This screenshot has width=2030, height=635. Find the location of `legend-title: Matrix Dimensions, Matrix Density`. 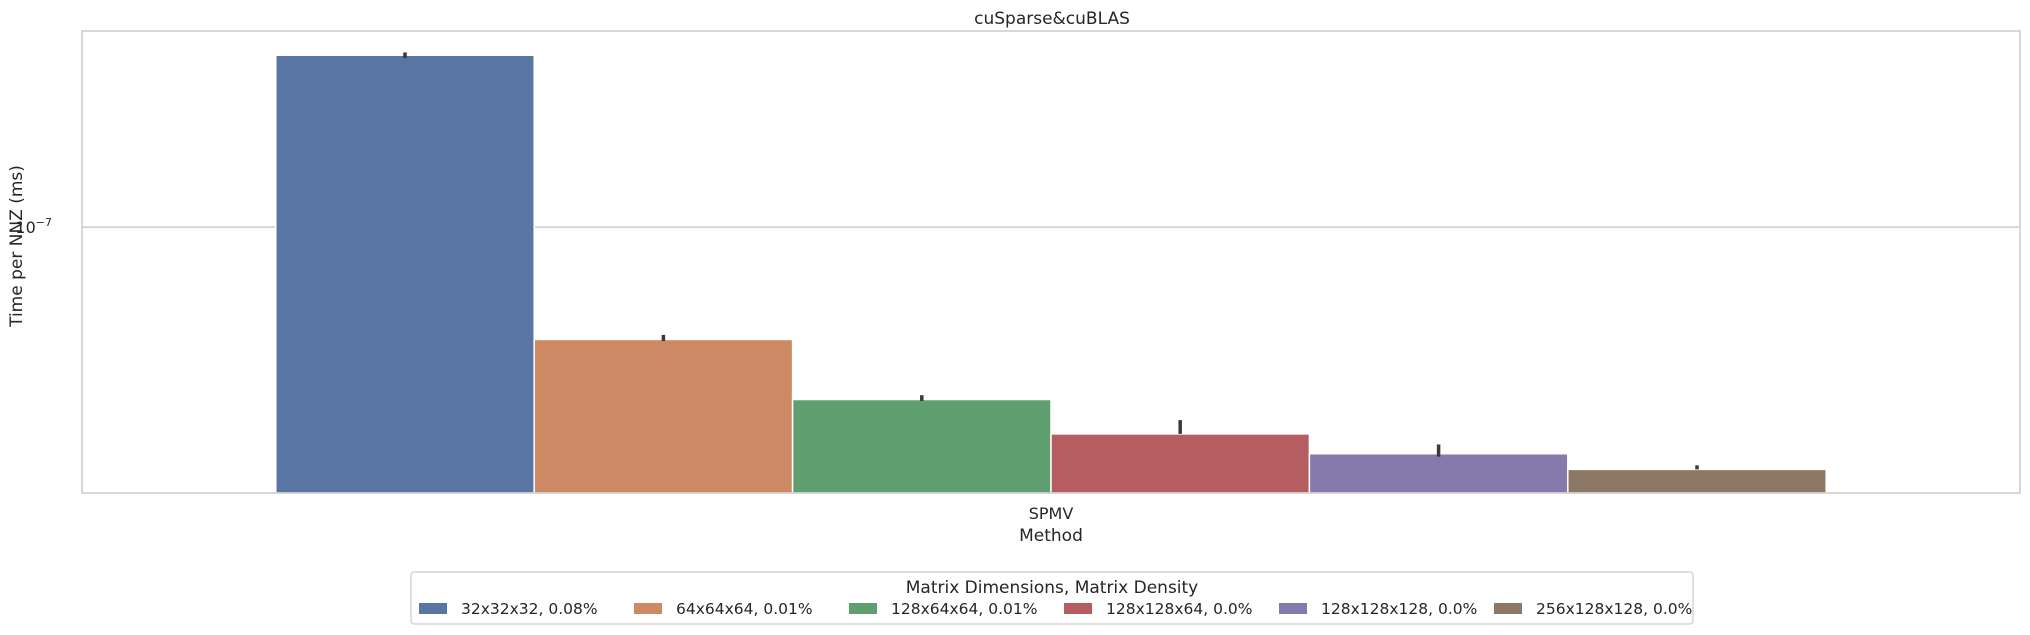

legend-title: Matrix Dimensions, Matrix Density is located at coordinates (1052, 588).